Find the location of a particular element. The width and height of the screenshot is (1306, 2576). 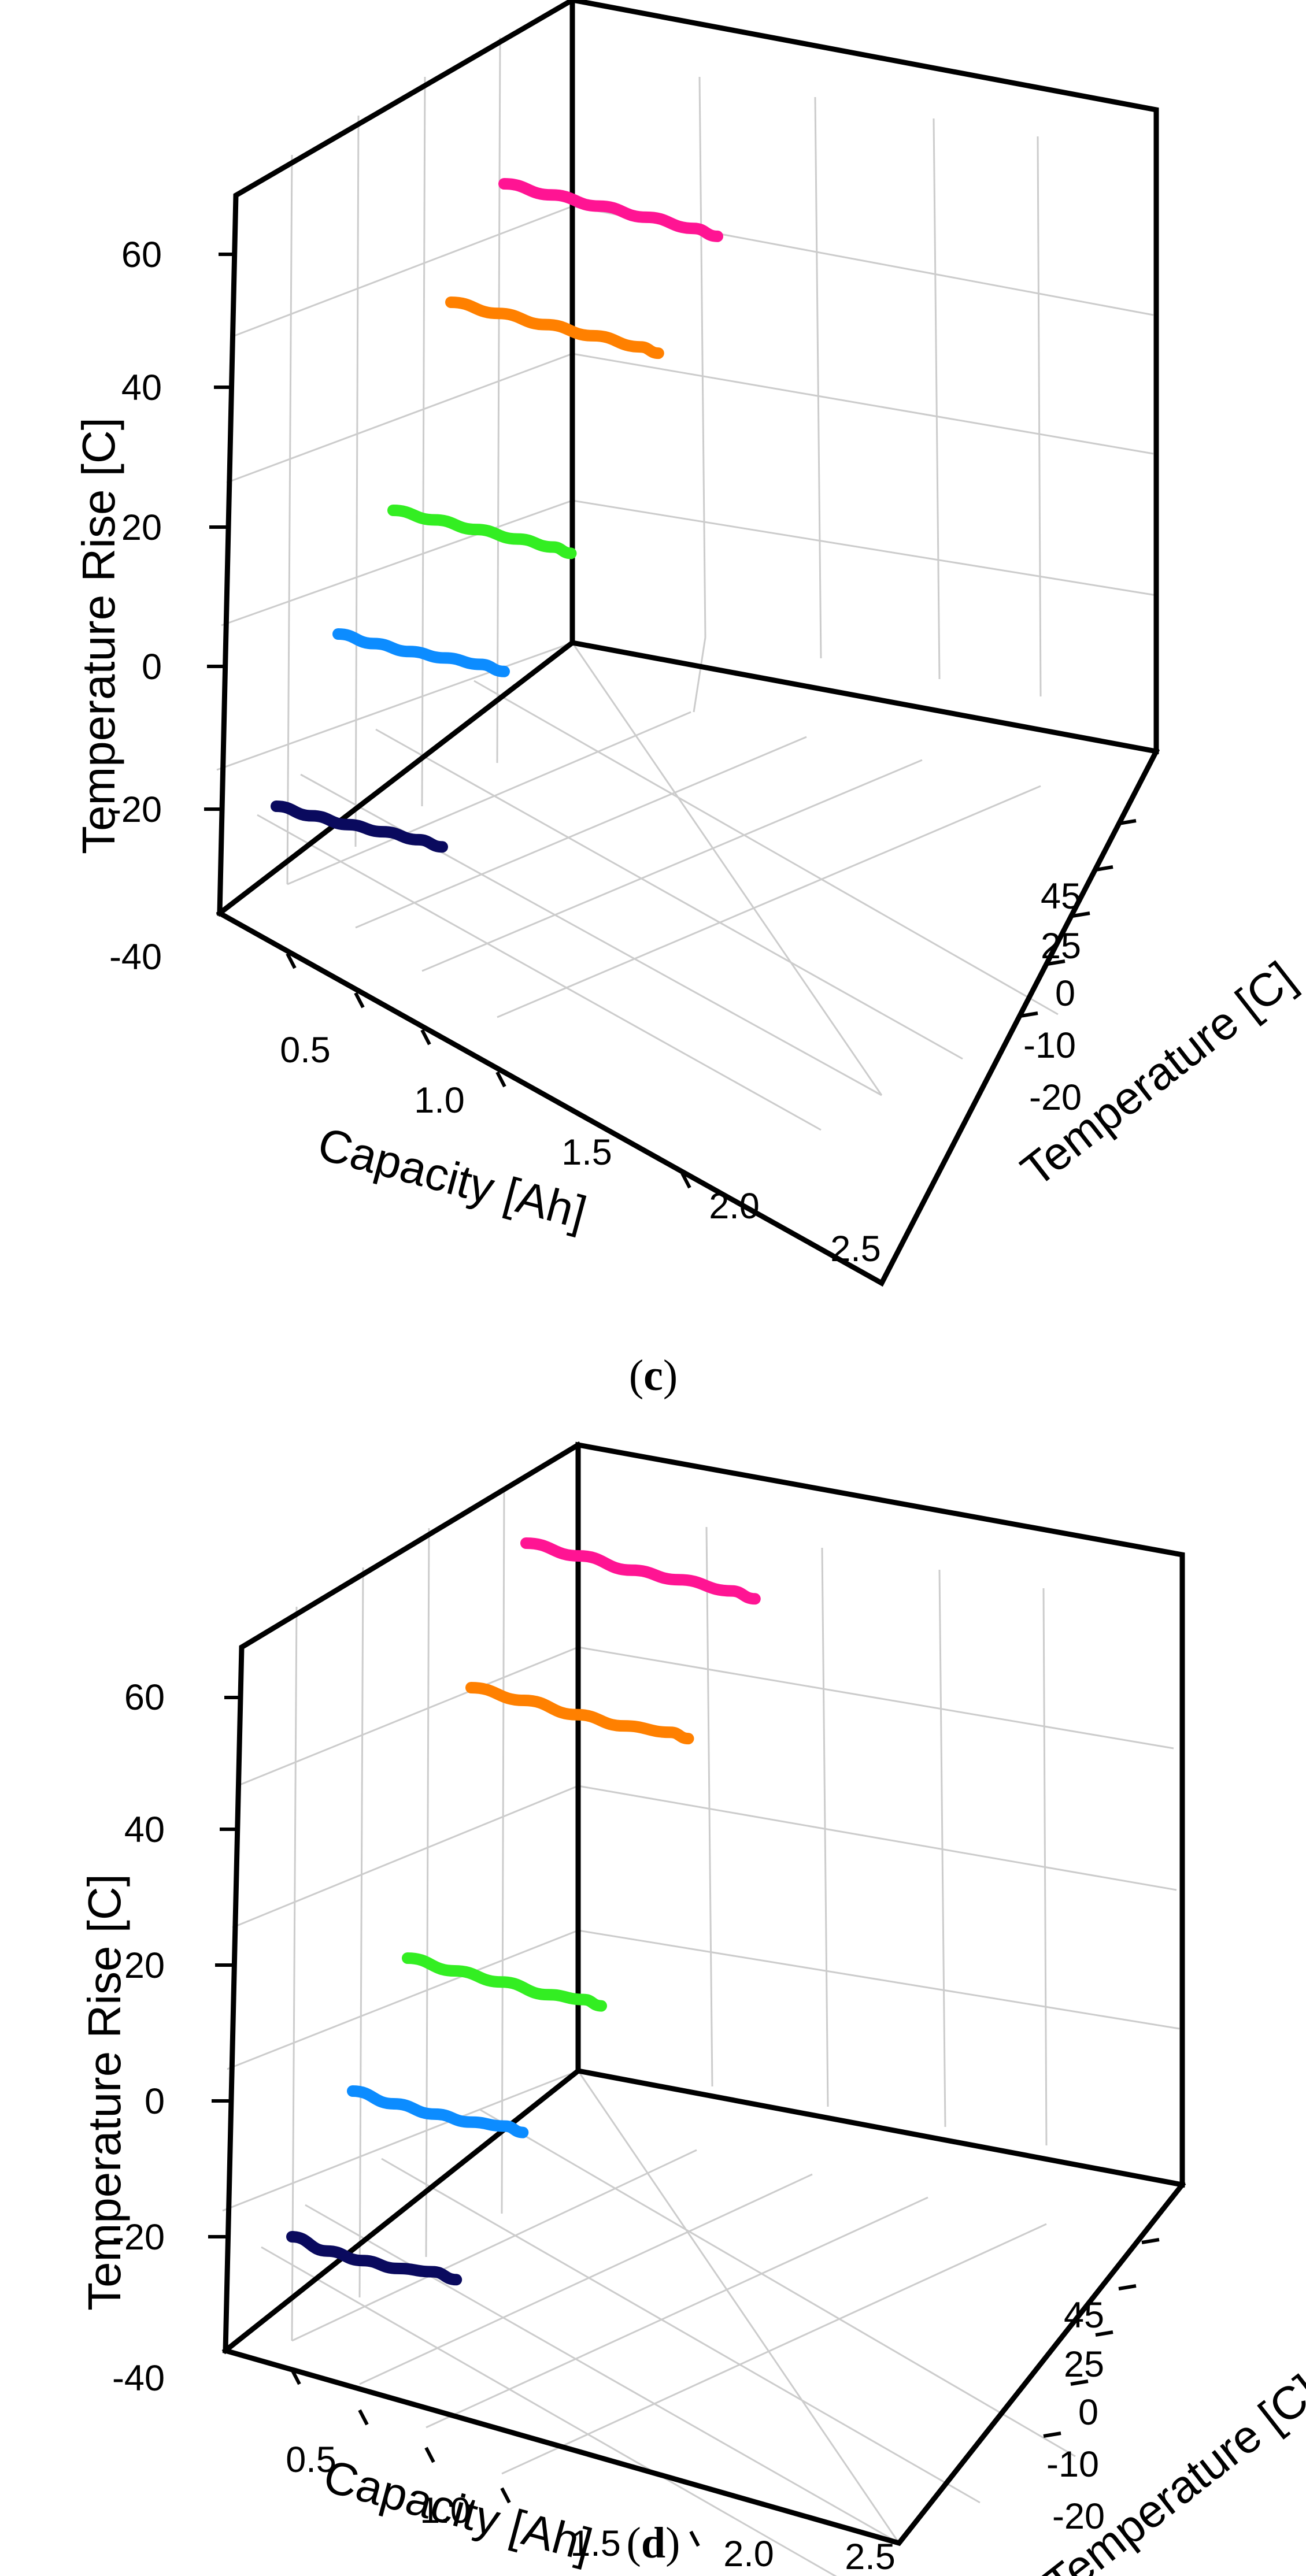

panel-letter: d is located at coordinates (653, 2543).